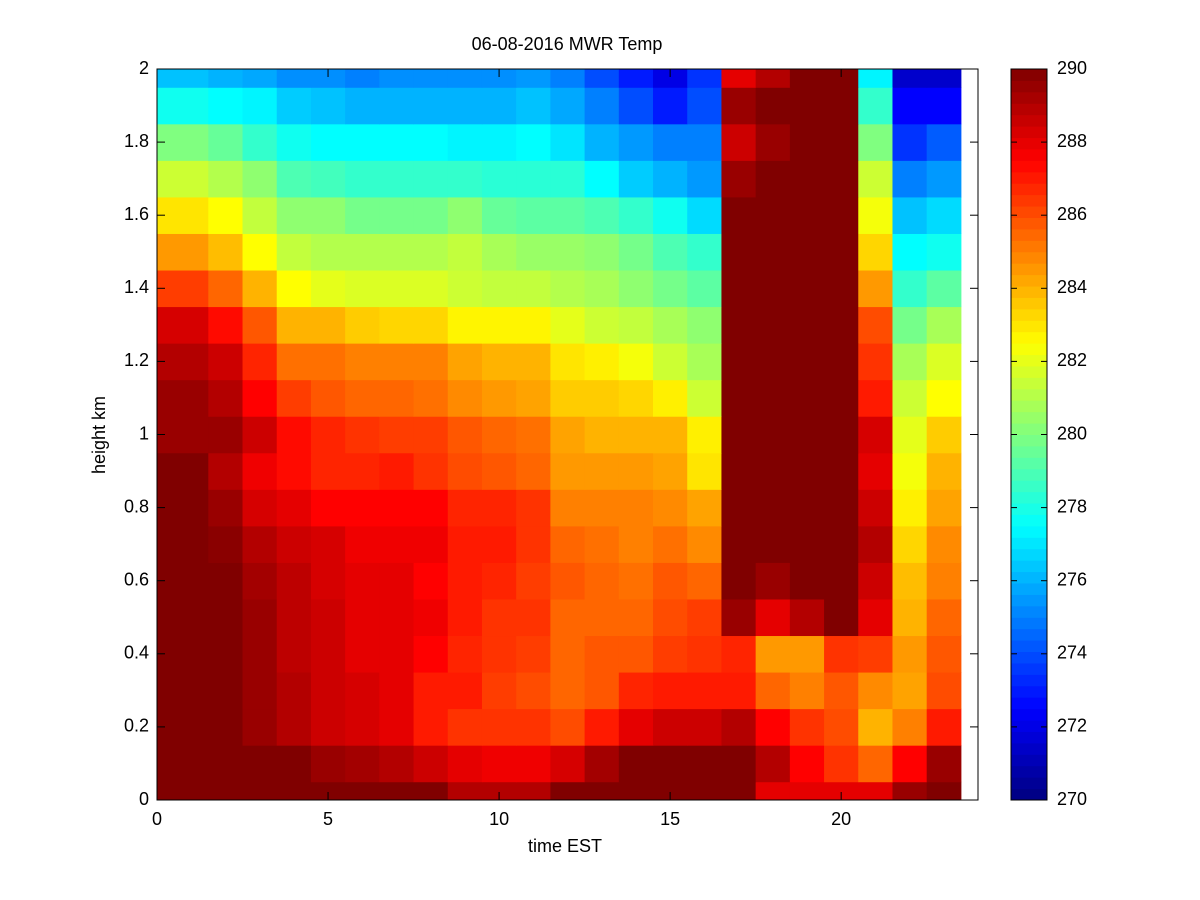  What do you see at coordinates (157, 819) in the screenshot?
I see `x-tick-label: 0` at bounding box center [157, 819].